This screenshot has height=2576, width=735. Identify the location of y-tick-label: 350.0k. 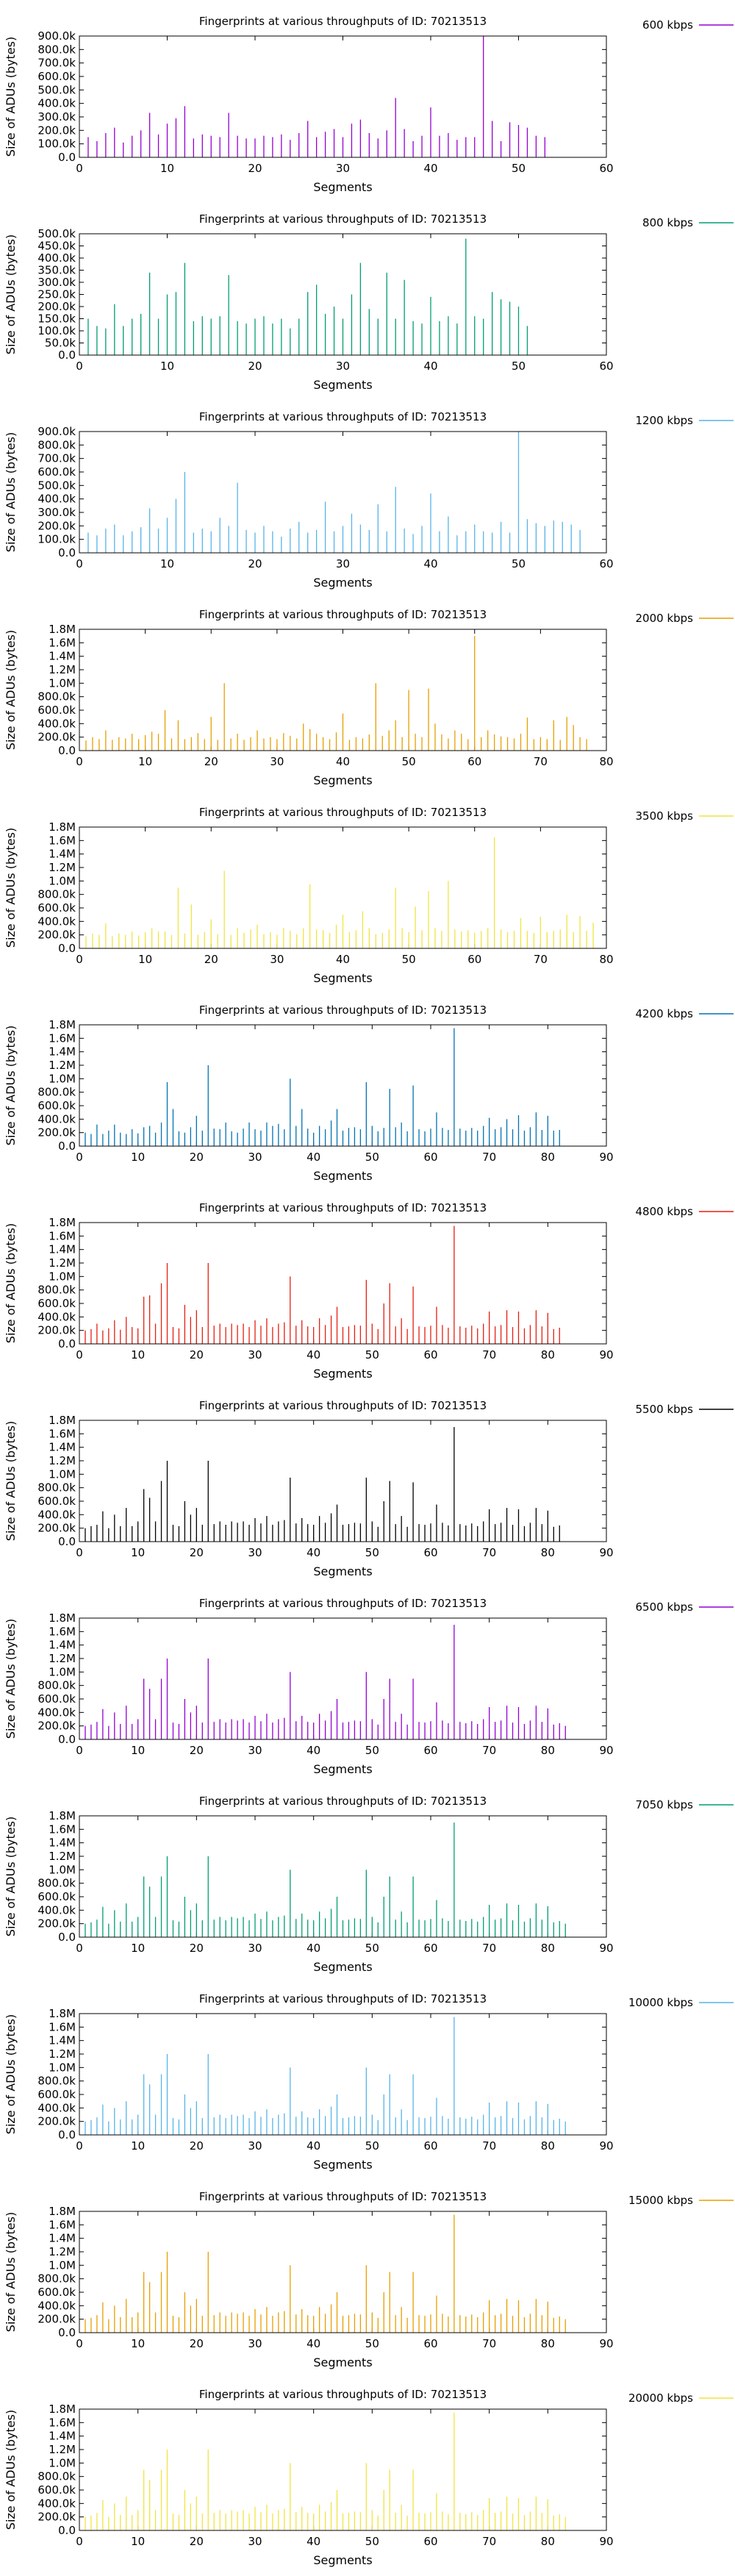
(56, 270).